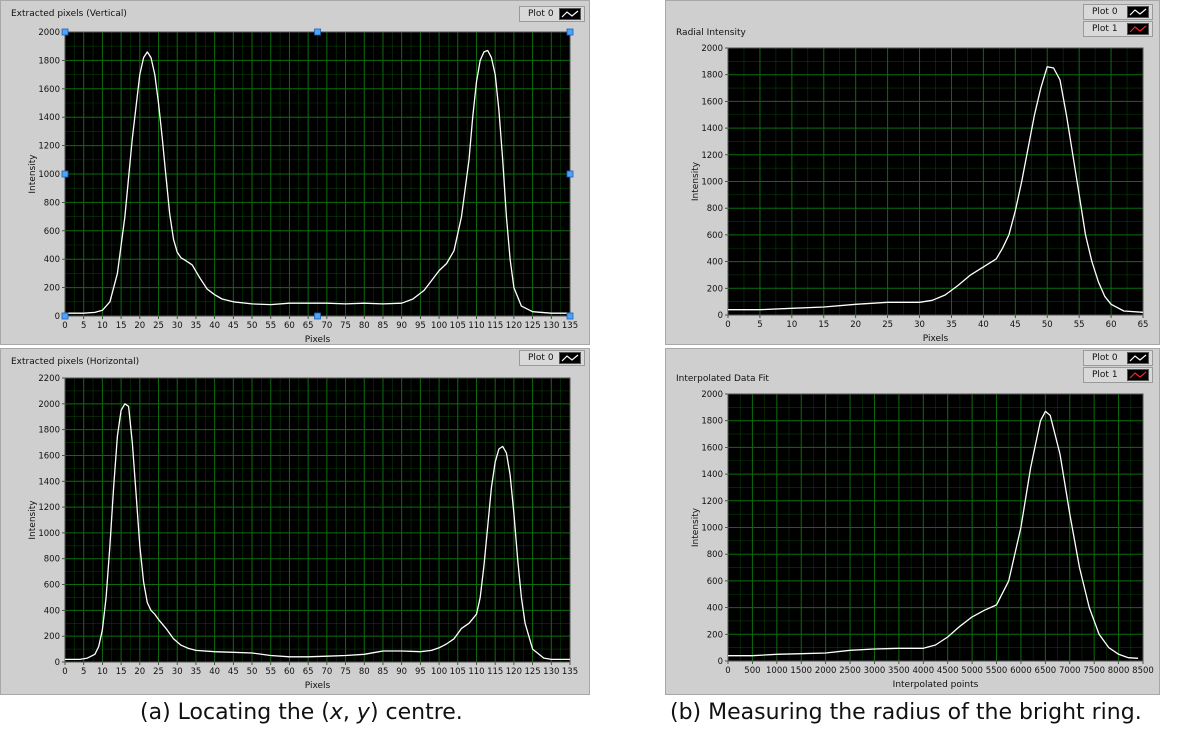 The width and height of the screenshot is (1200, 730). What do you see at coordinates (49, 431) in the screenshot?
I see `y-tick-label: 1800` at bounding box center [49, 431].